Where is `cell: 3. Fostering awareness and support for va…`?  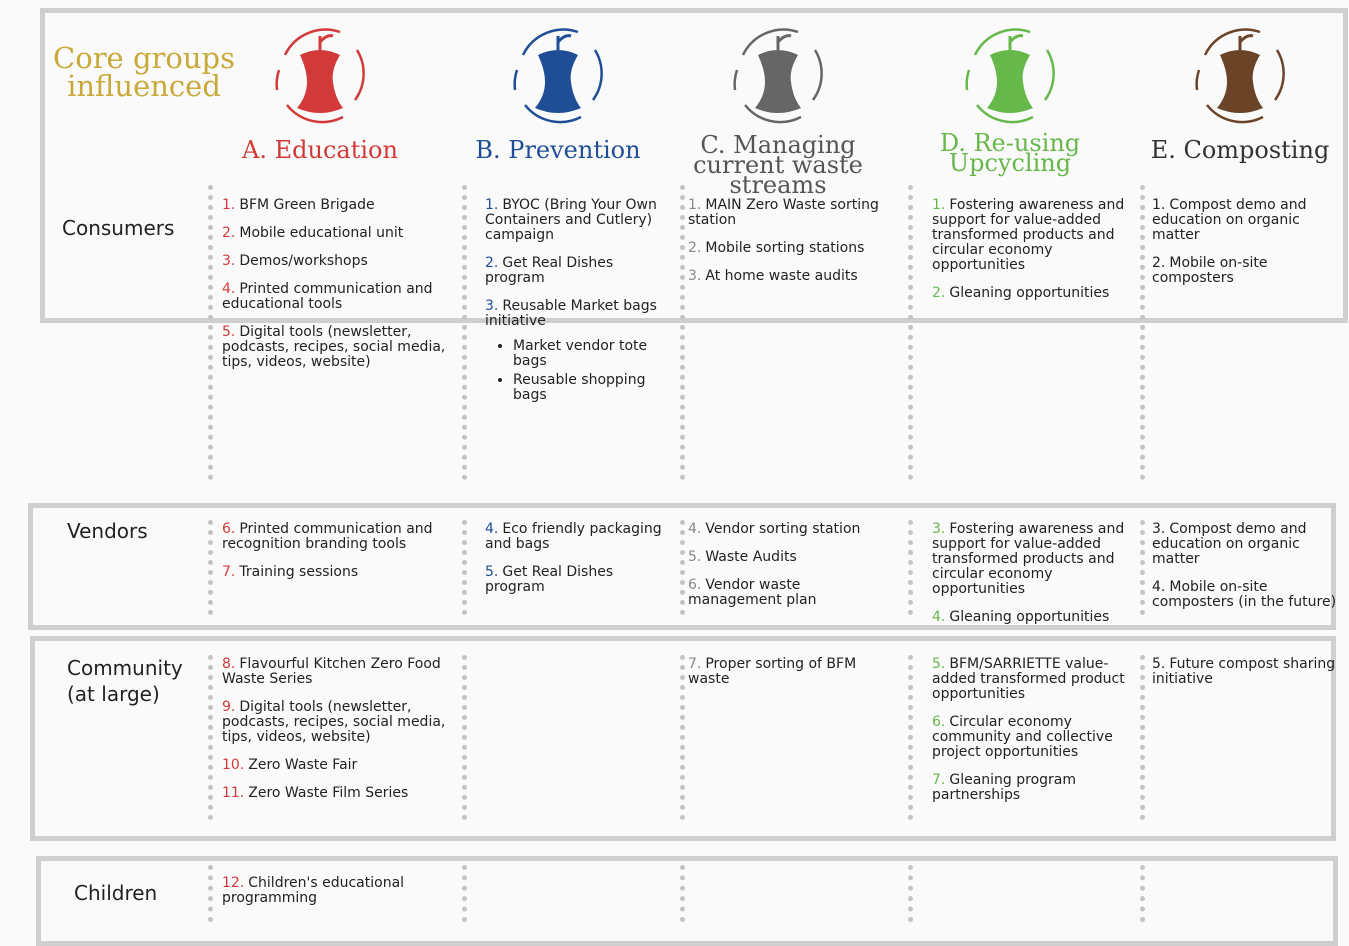 cell: 3. Fostering awareness and support for va… is located at coordinates (1034, 580).